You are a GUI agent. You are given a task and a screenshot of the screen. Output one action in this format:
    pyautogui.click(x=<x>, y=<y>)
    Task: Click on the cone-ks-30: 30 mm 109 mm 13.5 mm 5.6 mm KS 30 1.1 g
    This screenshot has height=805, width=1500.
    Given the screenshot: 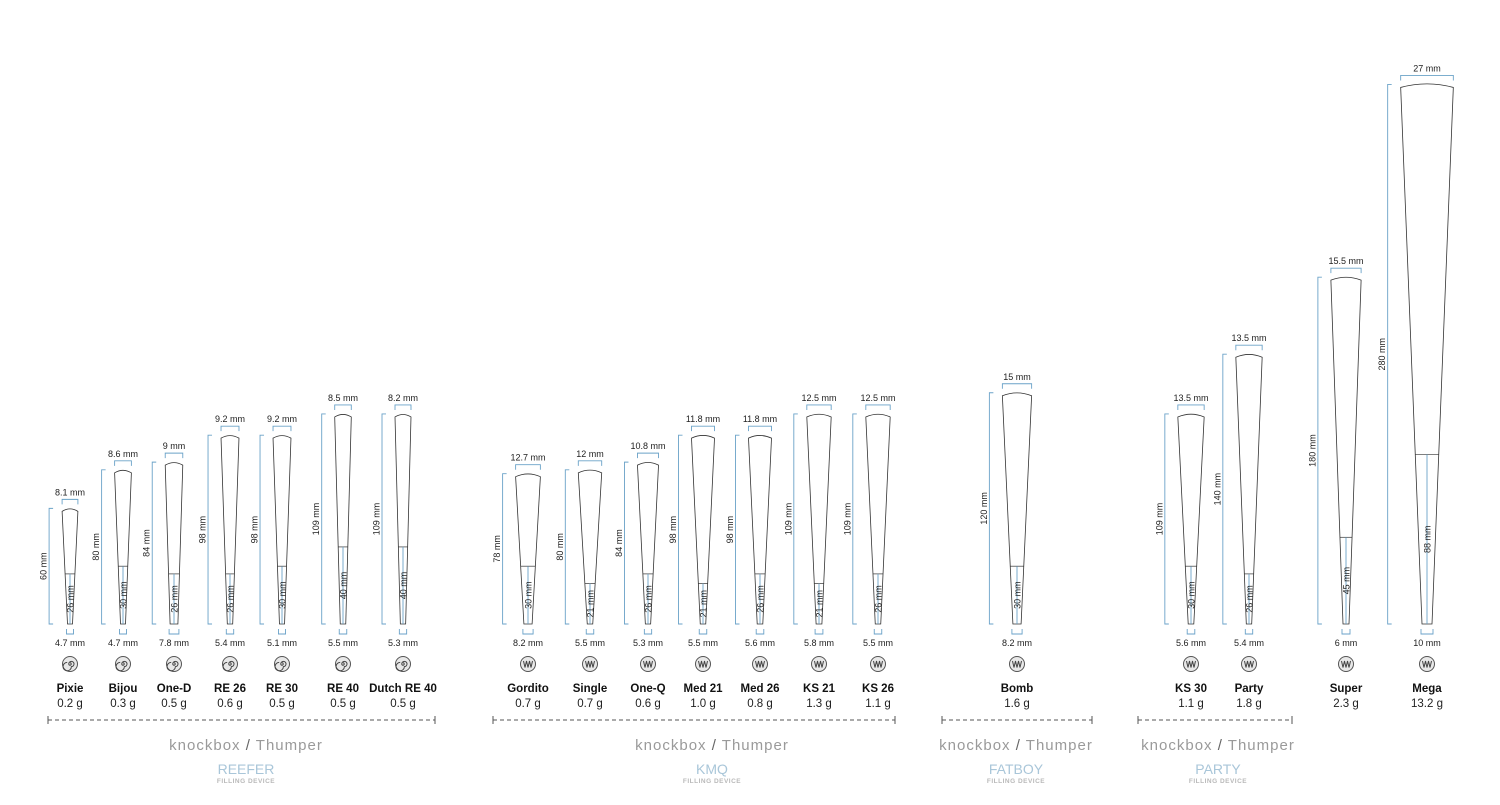 What is the action you would take?
    pyautogui.click(x=1181, y=551)
    